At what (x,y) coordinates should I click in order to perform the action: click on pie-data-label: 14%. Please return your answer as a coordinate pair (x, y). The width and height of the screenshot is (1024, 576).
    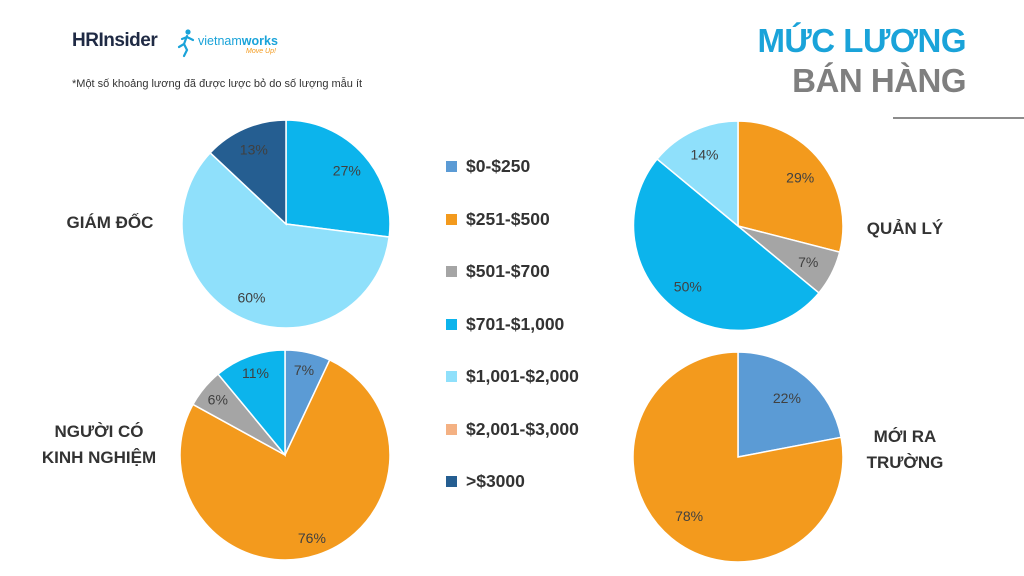
    Looking at the image, I should click on (704, 155).